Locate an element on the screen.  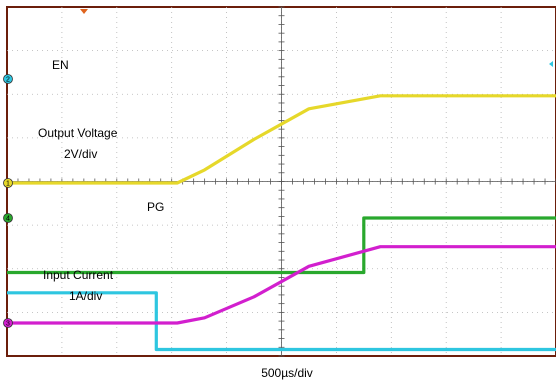
channel-number-en: 2 is located at coordinates (8, 80).